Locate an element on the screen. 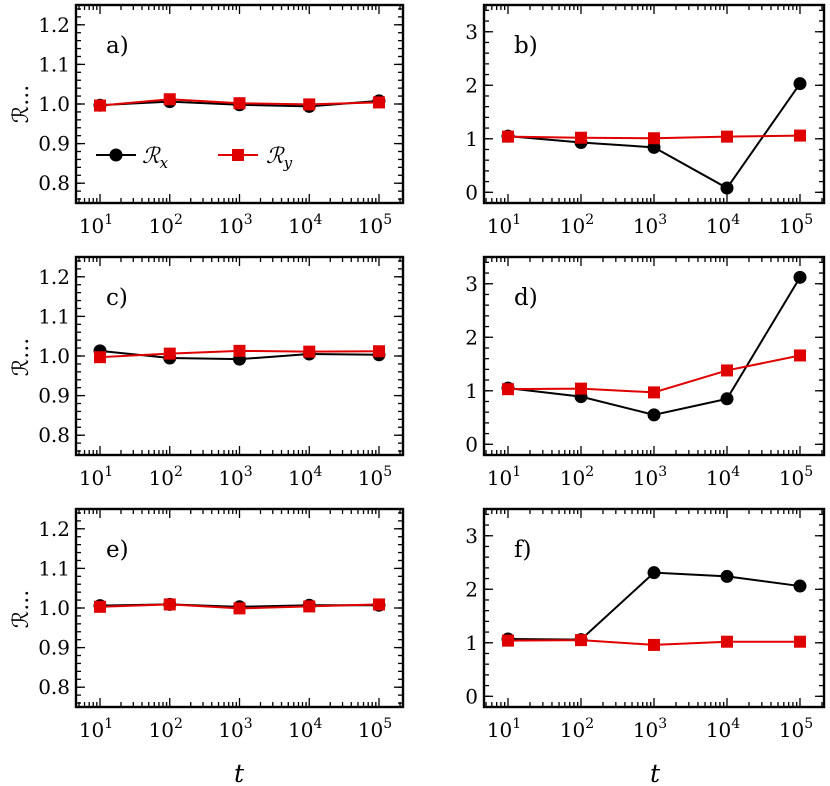 This screenshot has height=786, width=830. series-line-f-rx is located at coordinates (654, 606).